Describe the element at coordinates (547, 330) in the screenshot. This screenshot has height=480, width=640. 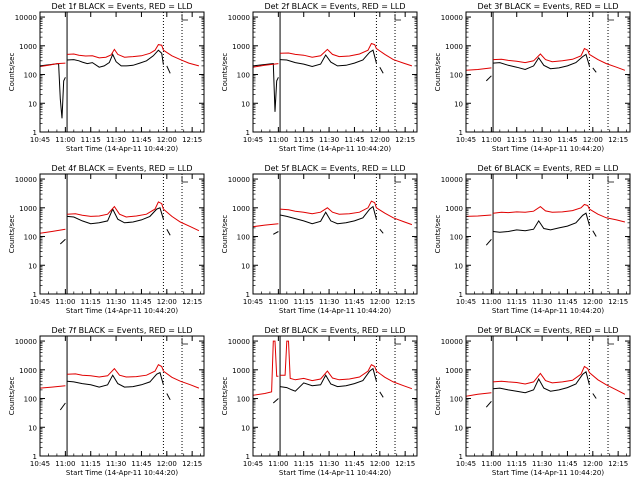
I see `panel-title: Det 9f BLACK = Events, RED = LLD` at that location.